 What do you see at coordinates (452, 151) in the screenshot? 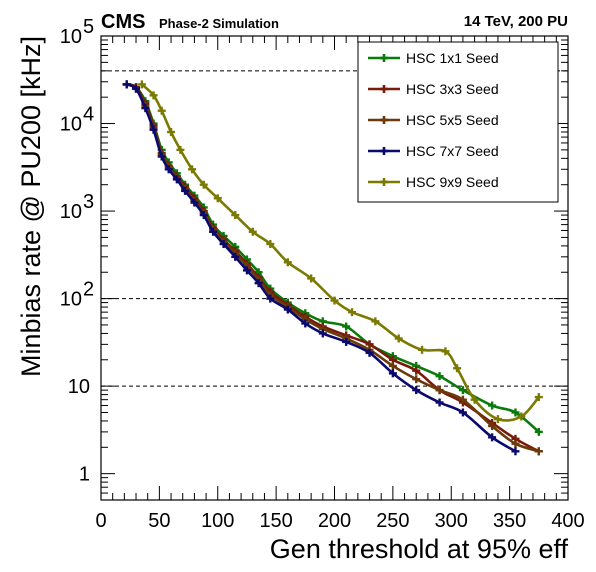
I see `legend-label: HSC 7x7 Seed` at bounding box center [452, 151].